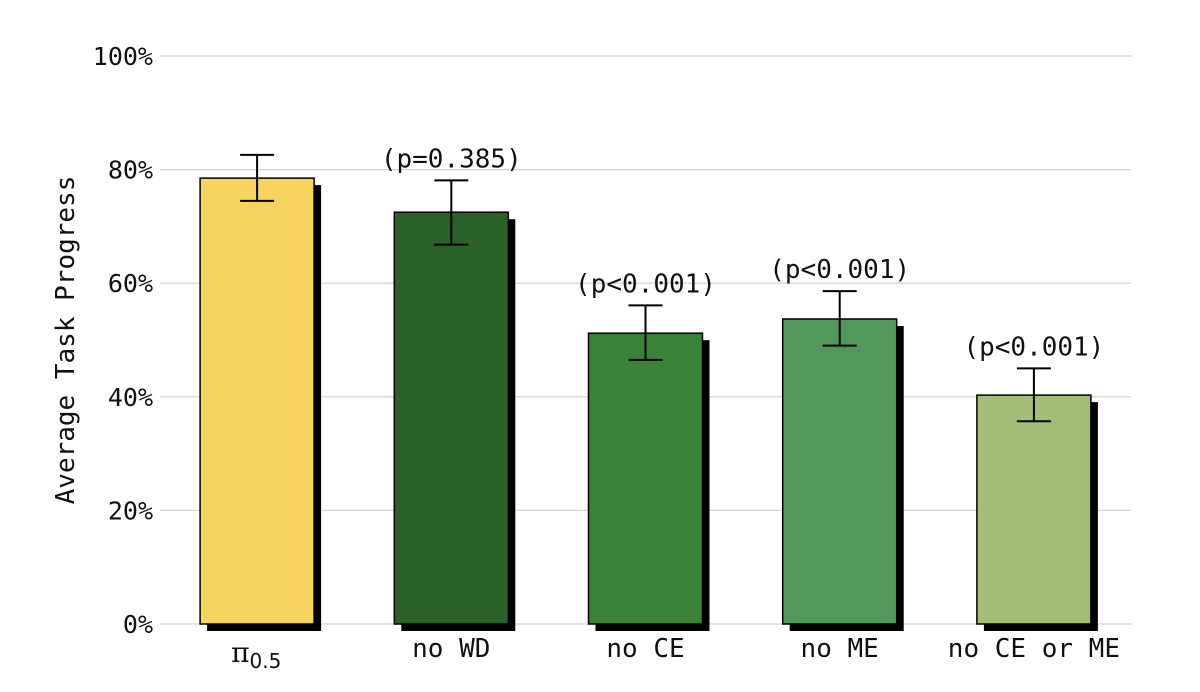 Image resolution: width=1200 pixels, height=692 pixels. I want to click on y-axis-title: Average Task Progress, so click(66, 340).